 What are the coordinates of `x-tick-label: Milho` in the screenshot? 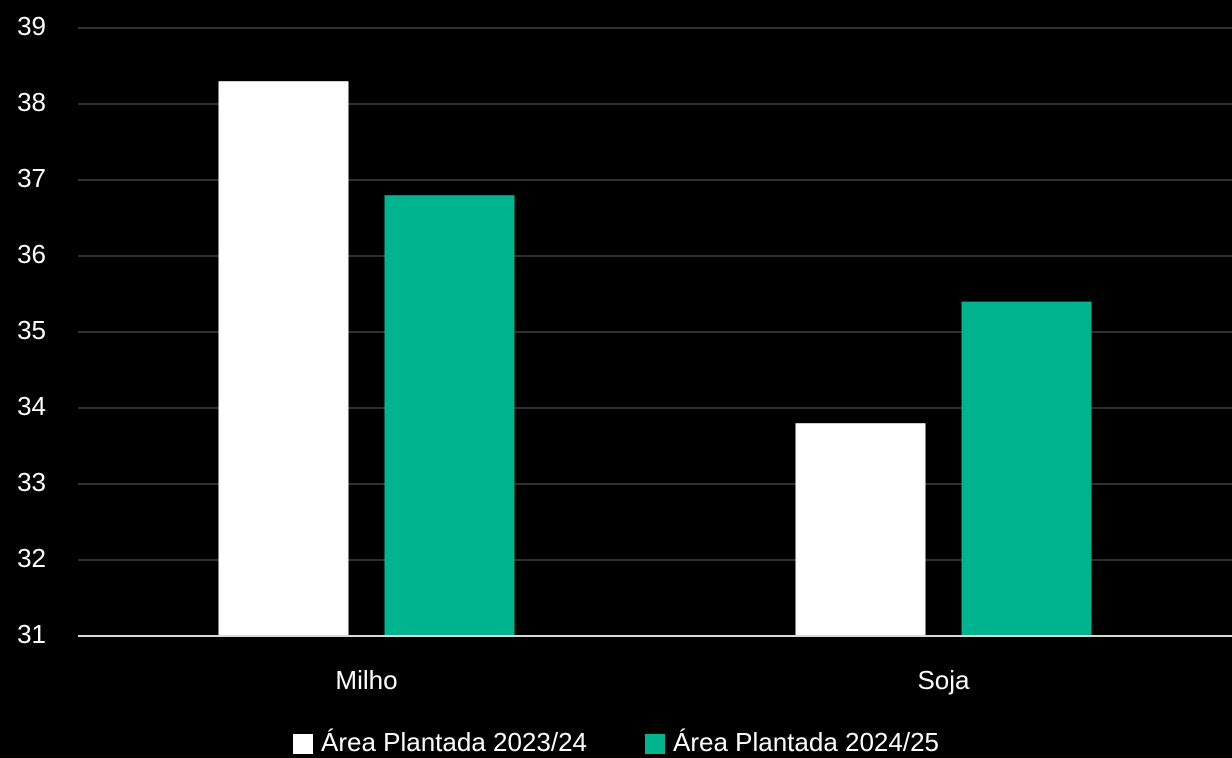 It's located at (366, 680).